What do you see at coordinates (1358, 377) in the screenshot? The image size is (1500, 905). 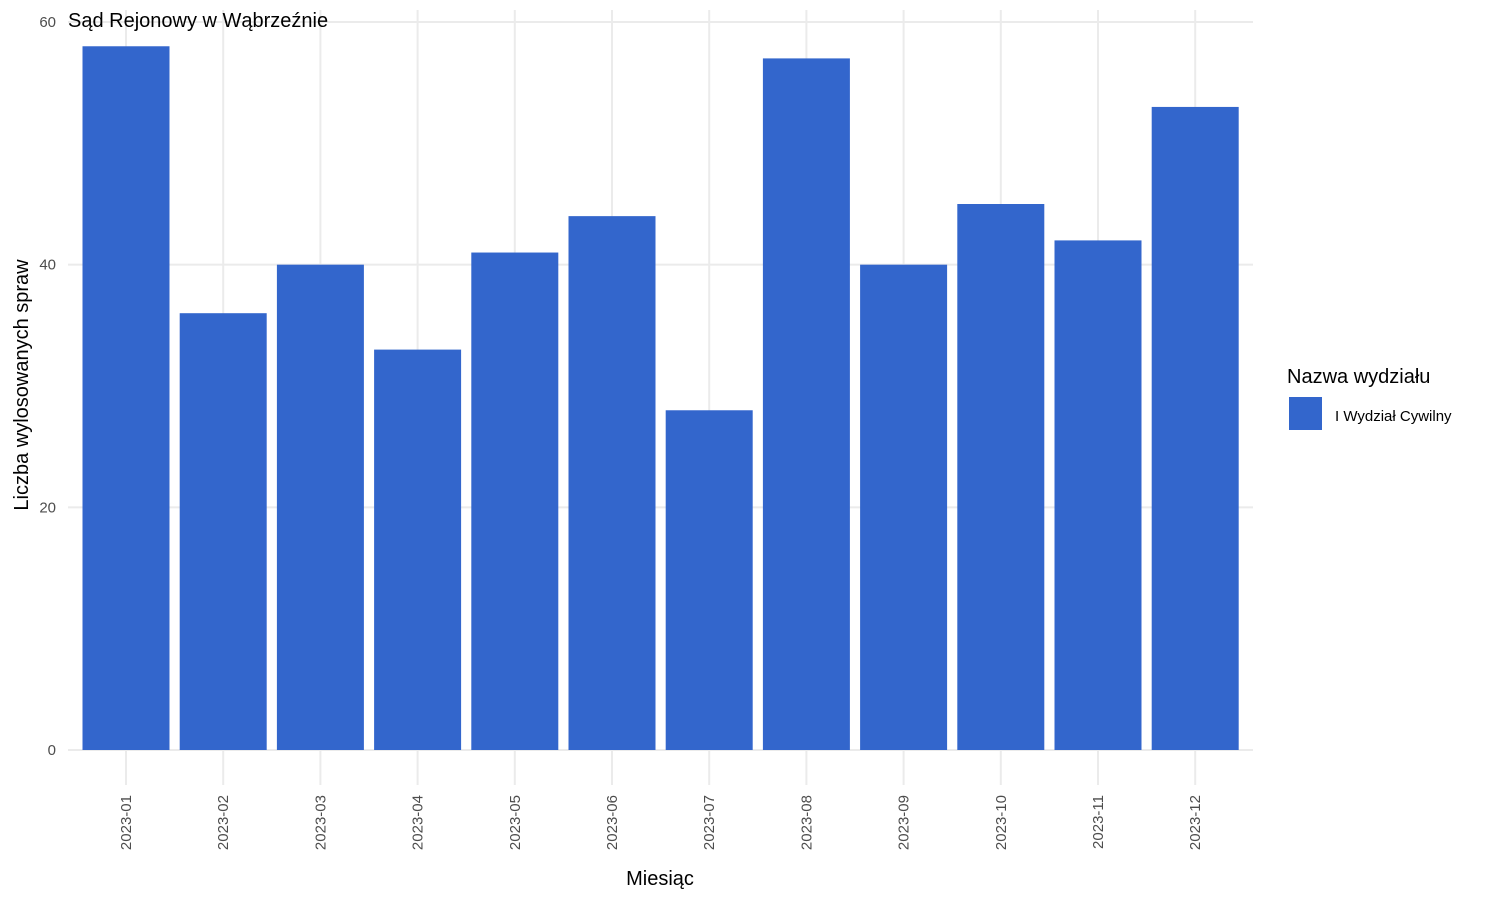 I see `legend-title: Nazwa wydziału` at bounding box center [1358, 377].